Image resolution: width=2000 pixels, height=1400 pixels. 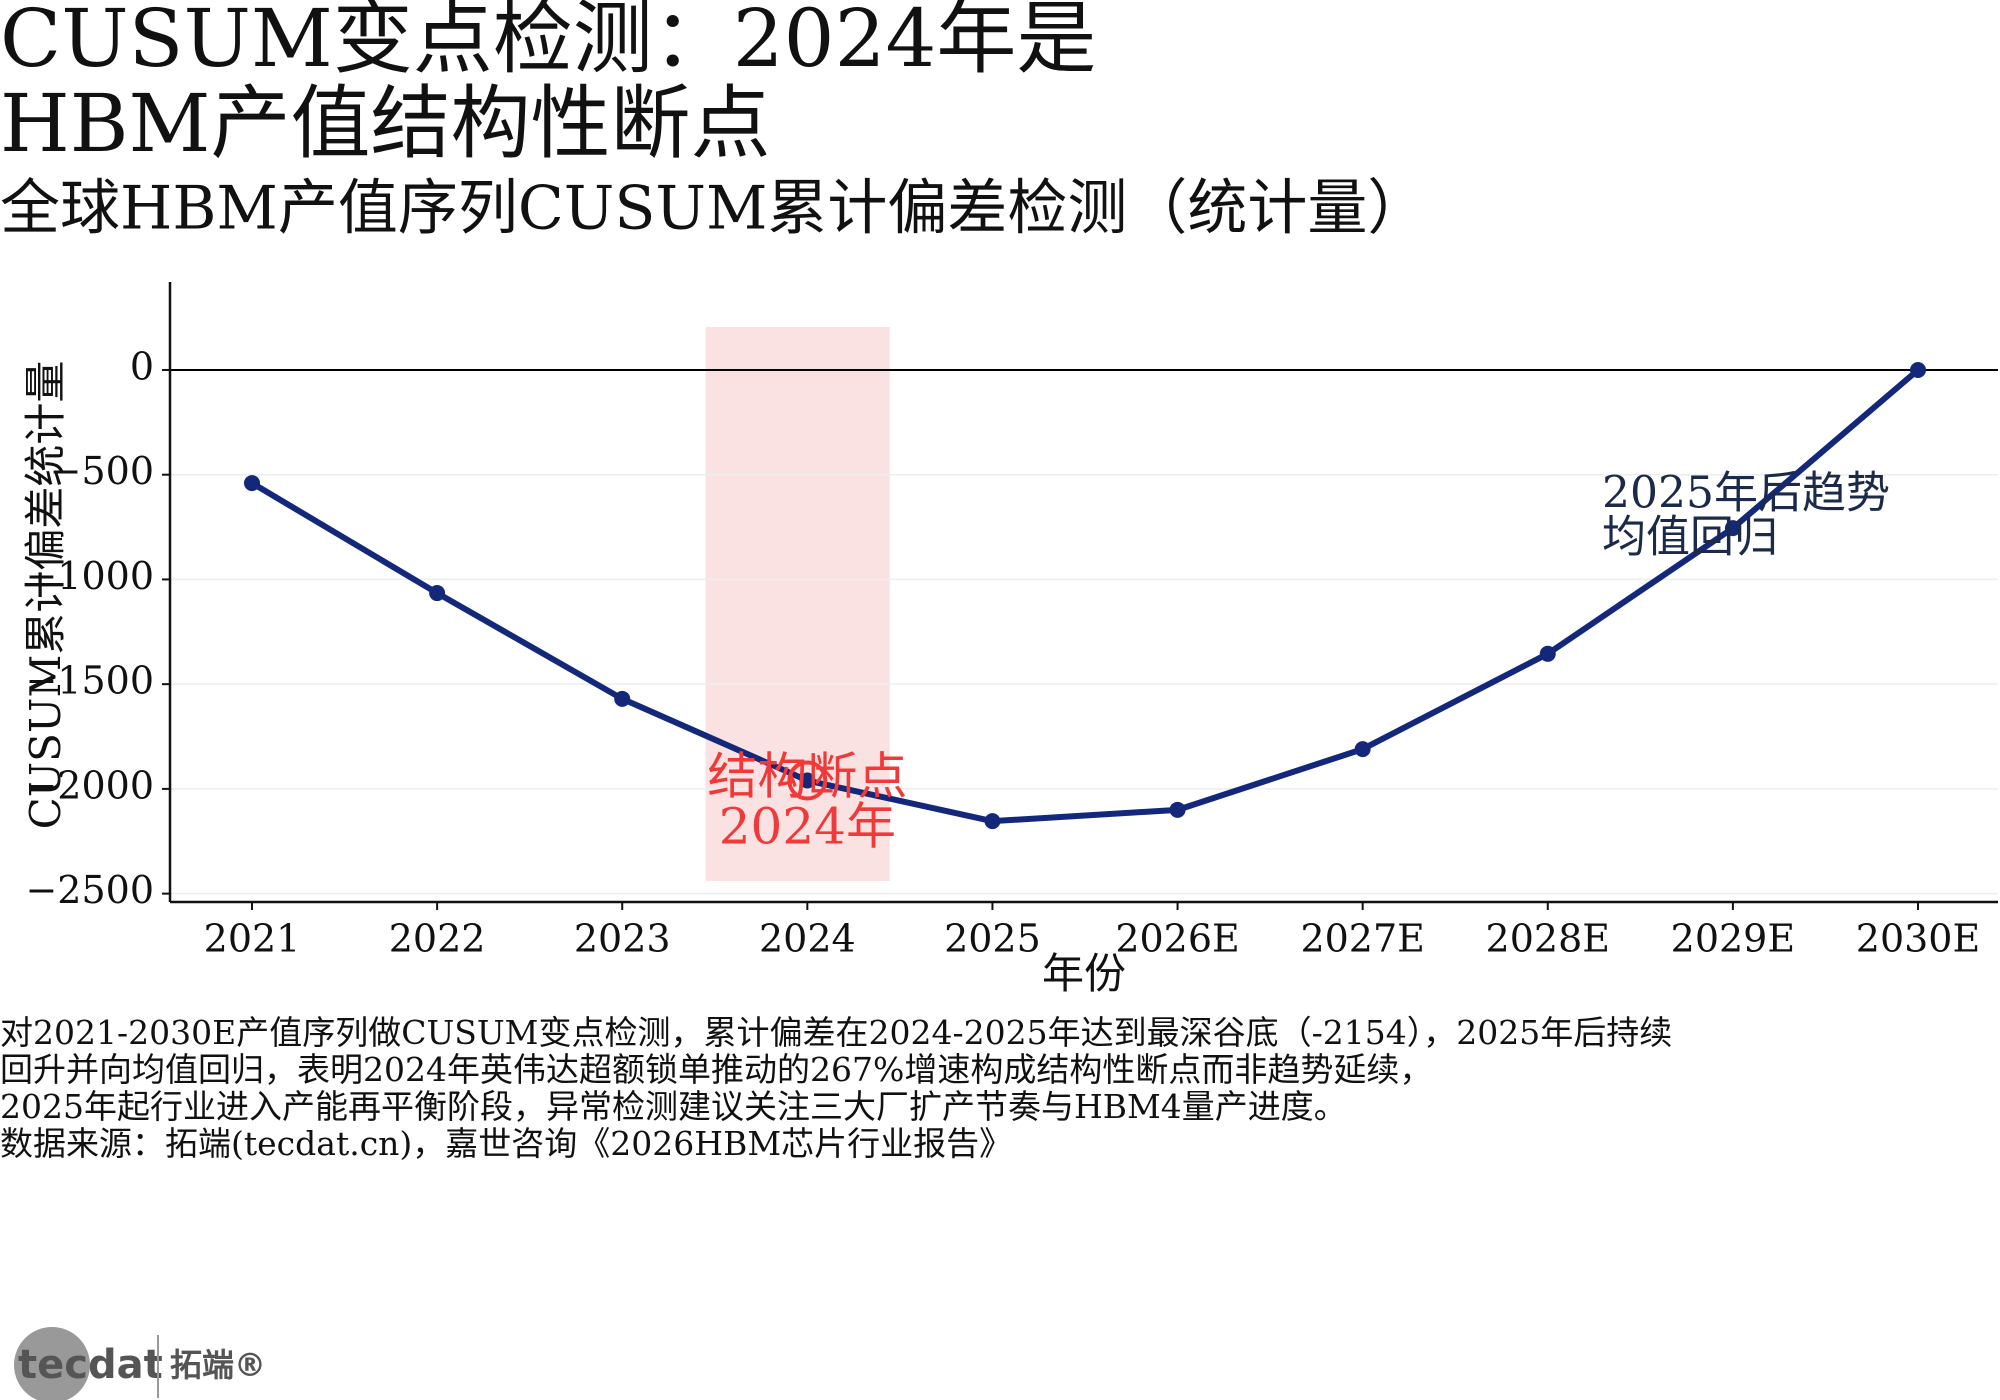 What do you see at coordinates (1177, 939) in the screenshot?
I see `x-tick-label: 2026E` at bounding box center [1177, 939].